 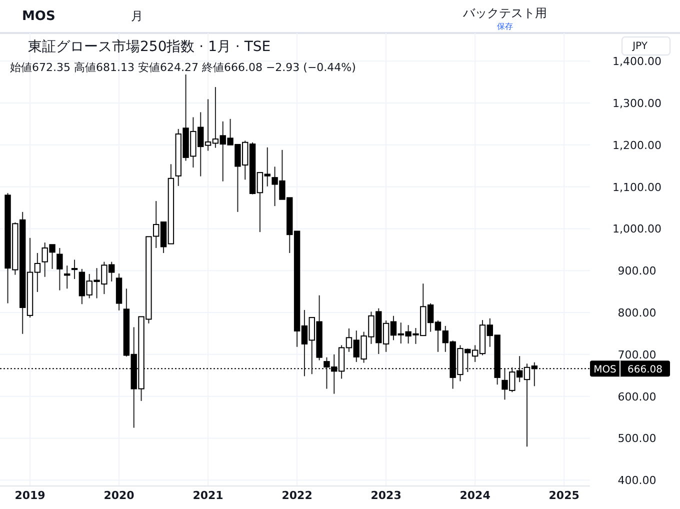 What do you see at coordinates (637, 481) in the screenshot?
I see `y-tick-label: 400.00` at bounding box center [637, 481].